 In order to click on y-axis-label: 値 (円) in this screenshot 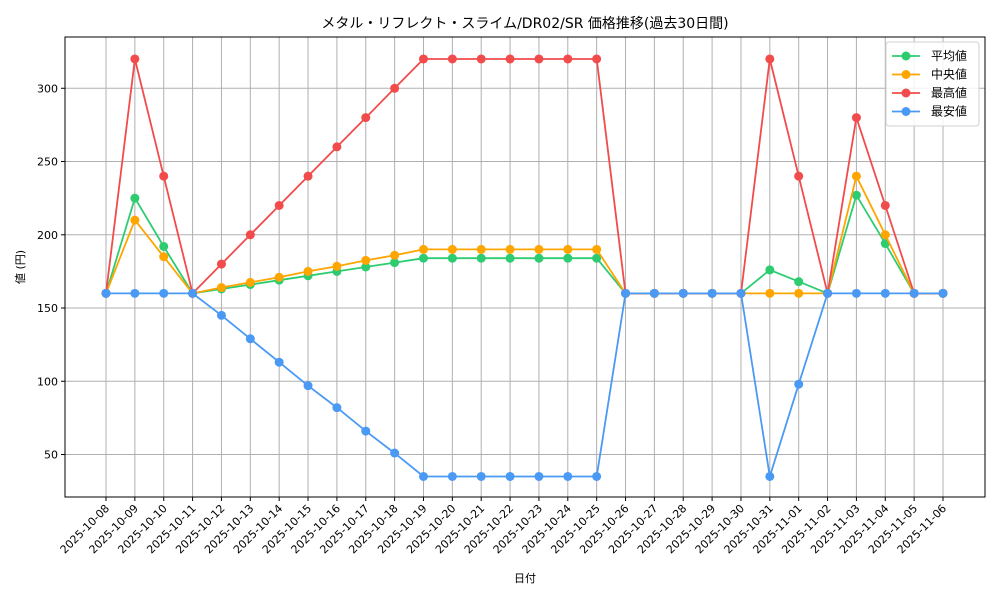, I will do `click(20, 267)`.